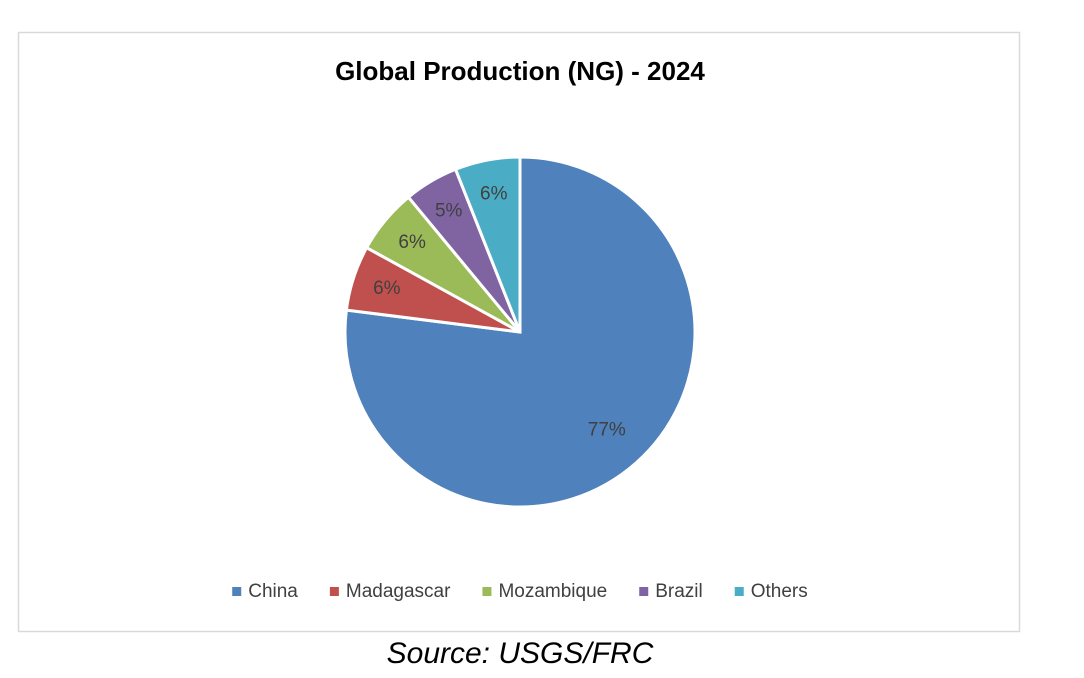 The image size is (1084, 678). What do you see at coordinates (520, 71) in the screenshot?
I see `chart-title: Global Production (NG) - 2024` at bounding box center [520, 71].